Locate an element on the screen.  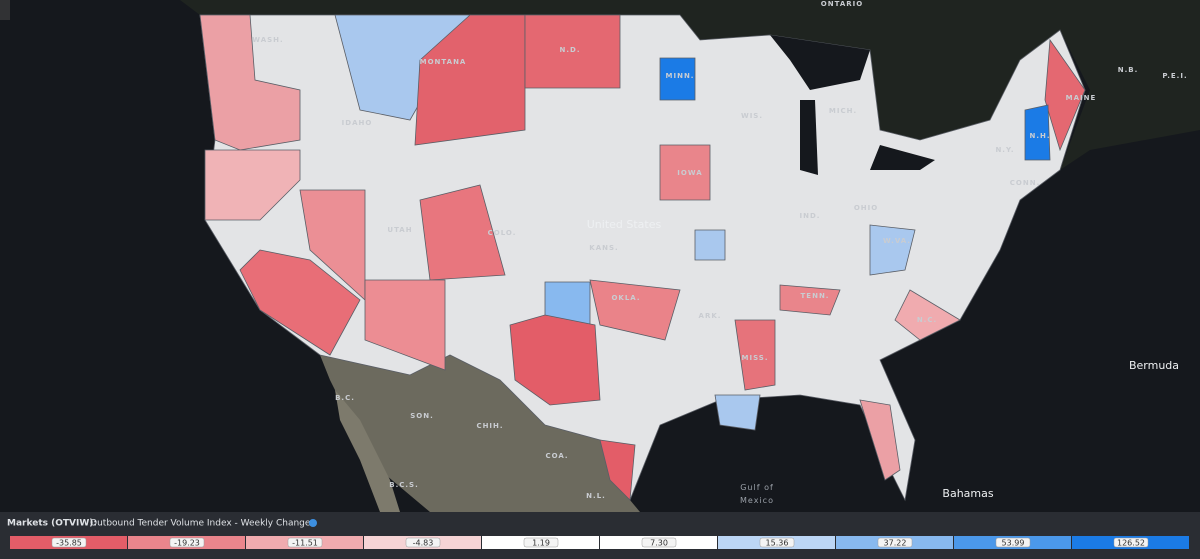
baja is located at coordinates (367, 451).